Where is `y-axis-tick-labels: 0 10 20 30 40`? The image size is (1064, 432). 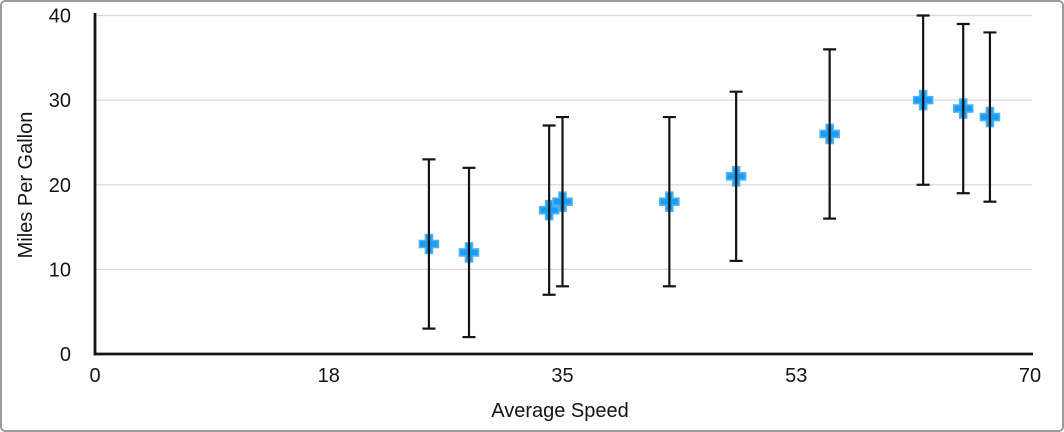 y-axis-tick-labels: 0 10 20 30 40 is located at coordinates (60, 186).